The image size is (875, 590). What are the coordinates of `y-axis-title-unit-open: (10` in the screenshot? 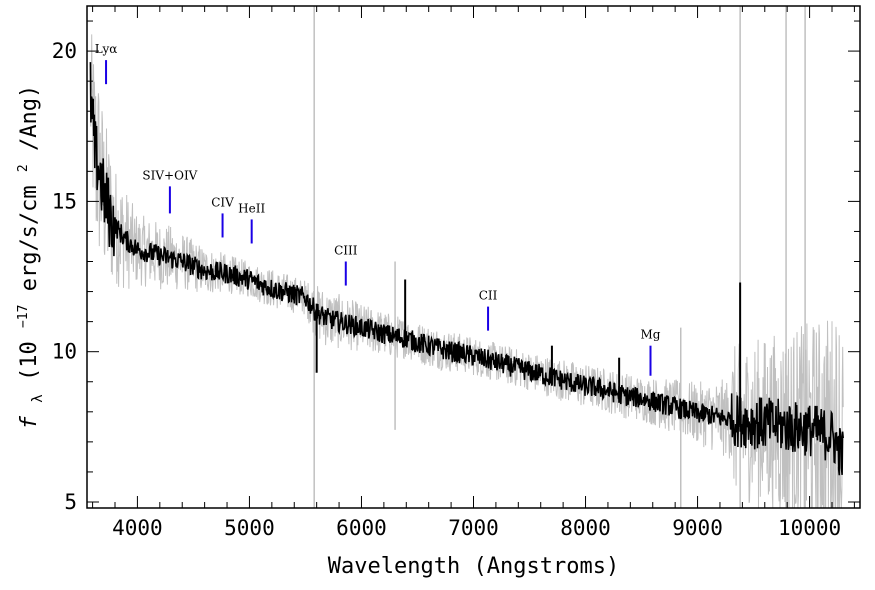 It's located at (29, 361).